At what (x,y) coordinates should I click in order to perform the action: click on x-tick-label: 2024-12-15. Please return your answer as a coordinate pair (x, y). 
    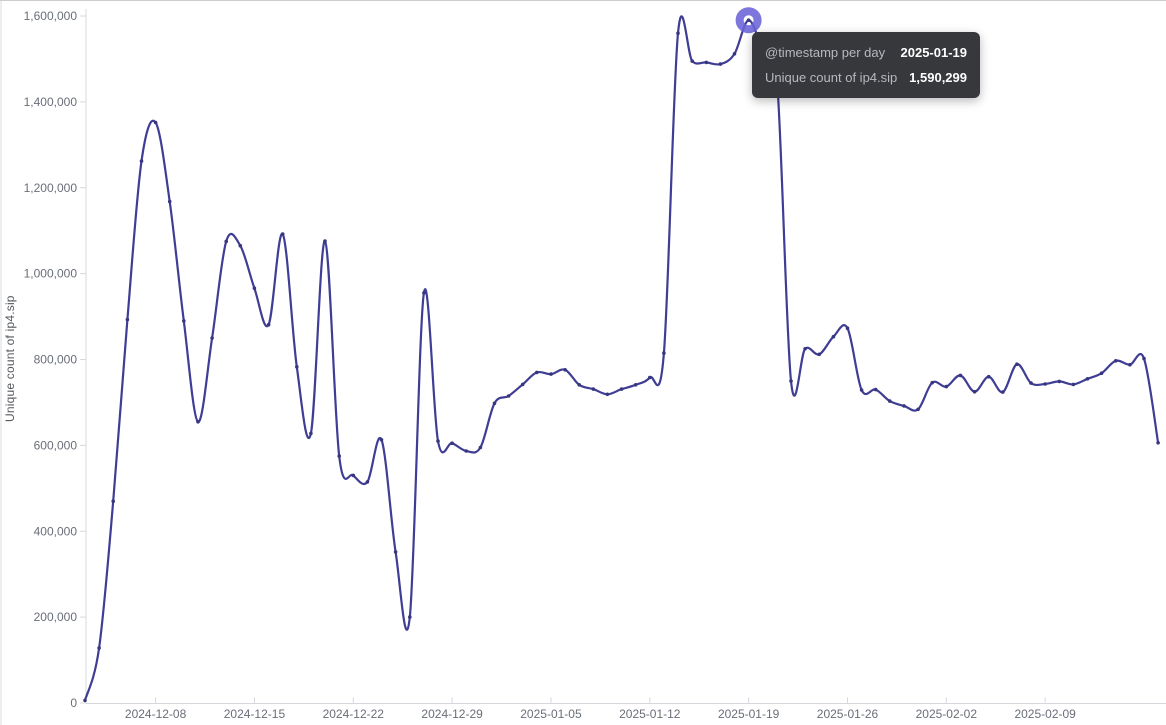
    Looking at the image, I should click on (255, 714).